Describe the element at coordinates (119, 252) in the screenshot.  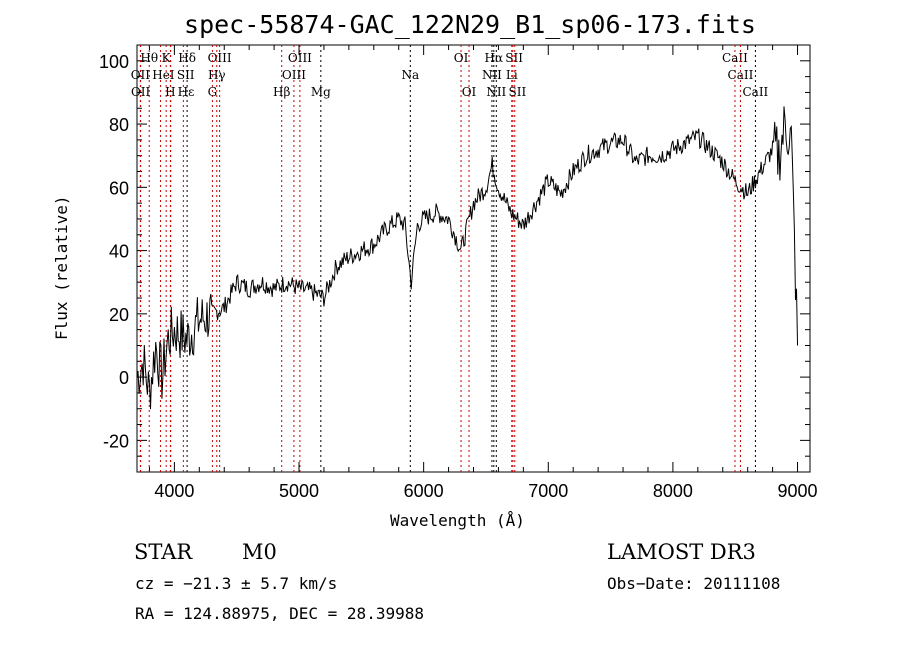
I see `y-tick-label: 40` at that location.